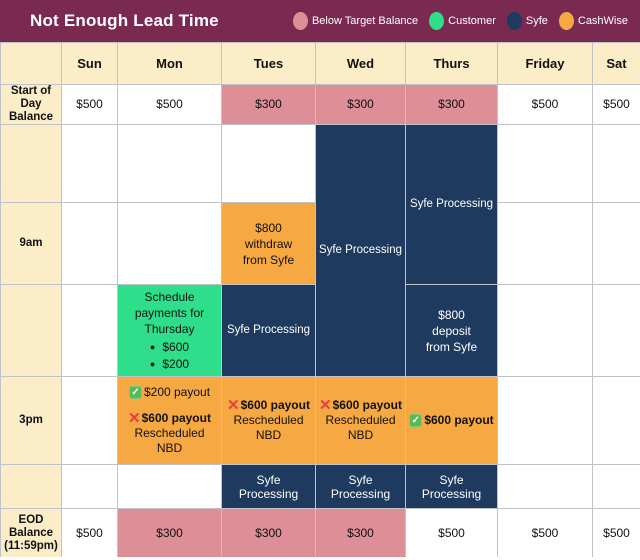  Describe the element at coordinates (360, 63) in the screenshot. I see `day-header-wed: Wed` at that location.